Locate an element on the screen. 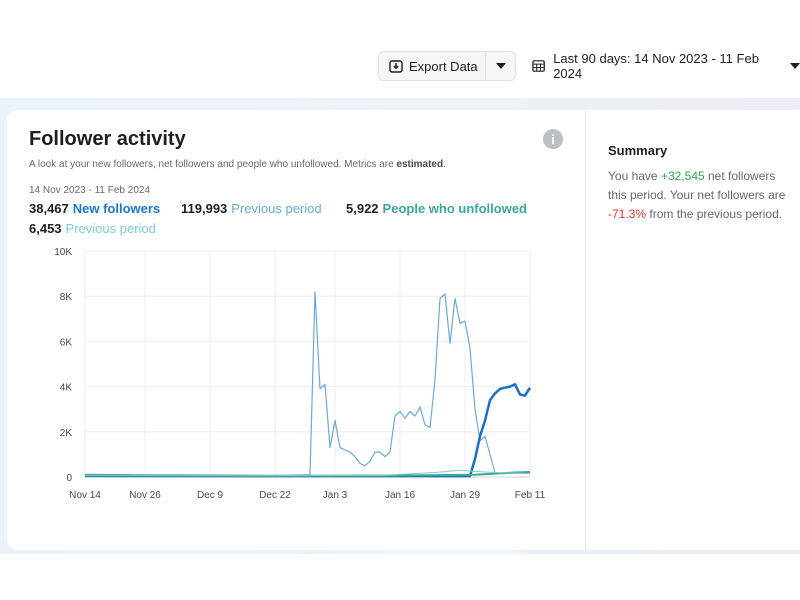 Image resolution: width=800 pixels, height=600 pixels. metric-label: People who unfollowed is located at coordinates (454, 208).